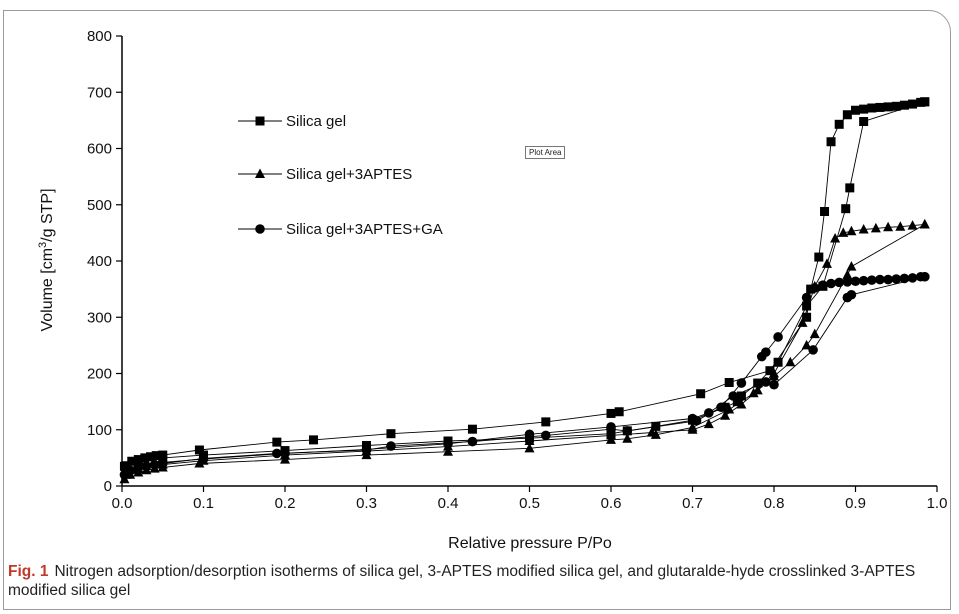  Describe the element at coordinates (692, 503) in the screenshot. I see `x-tick-label: 0.7` at that location.